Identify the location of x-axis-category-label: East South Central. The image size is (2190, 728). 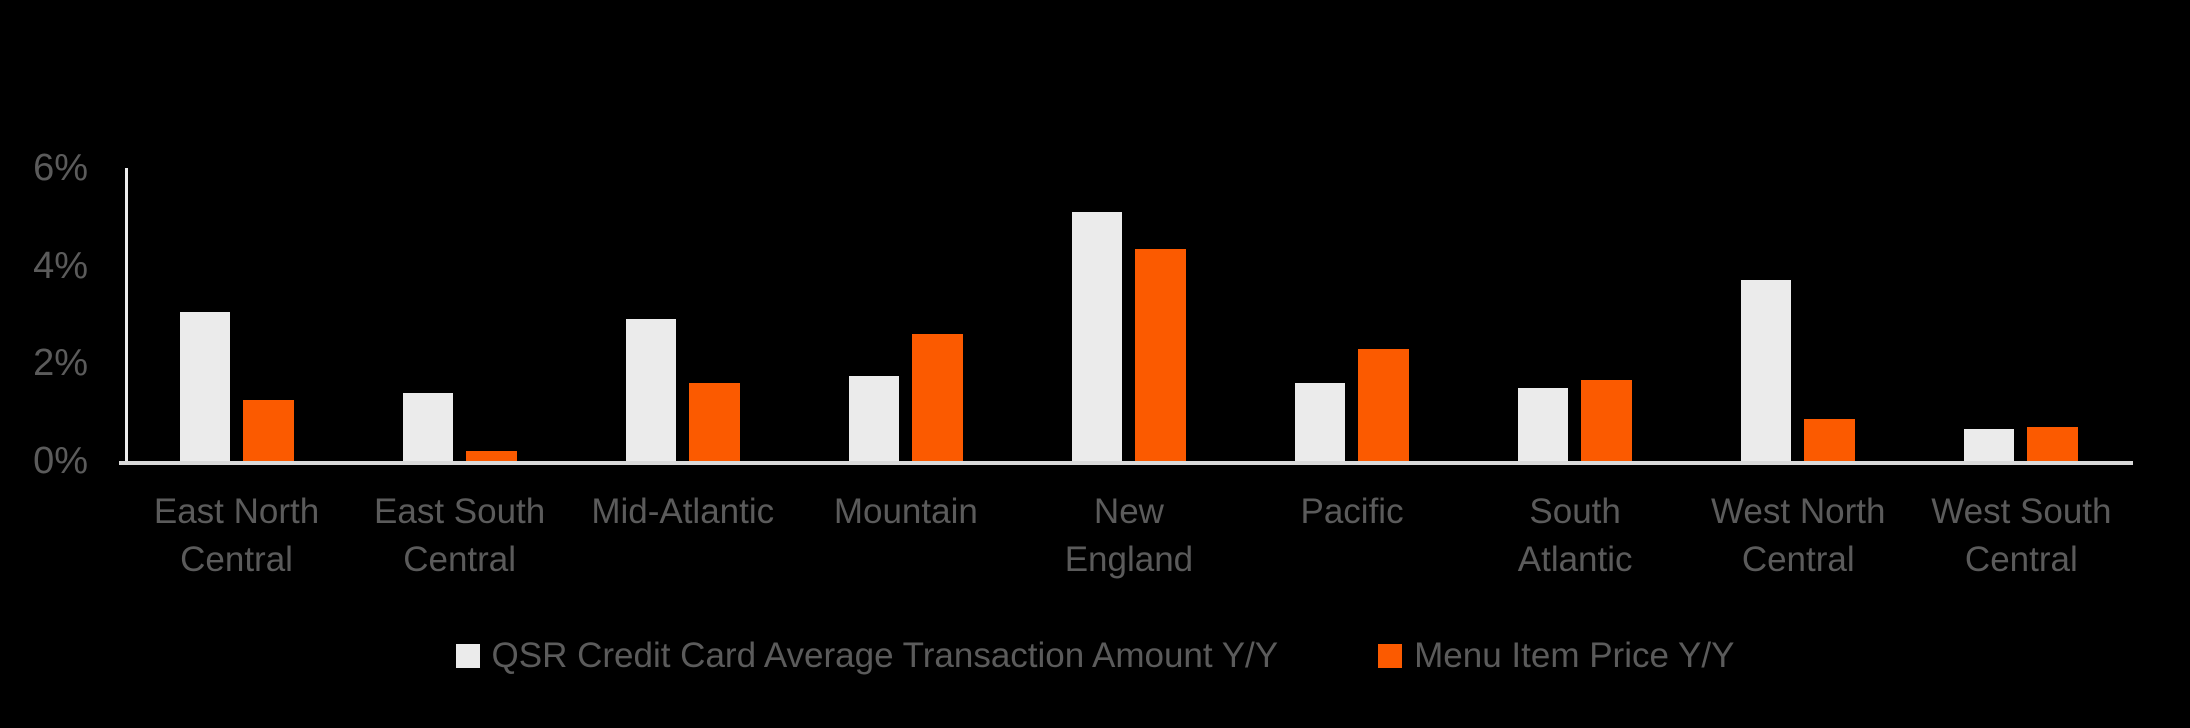
(460, 535).